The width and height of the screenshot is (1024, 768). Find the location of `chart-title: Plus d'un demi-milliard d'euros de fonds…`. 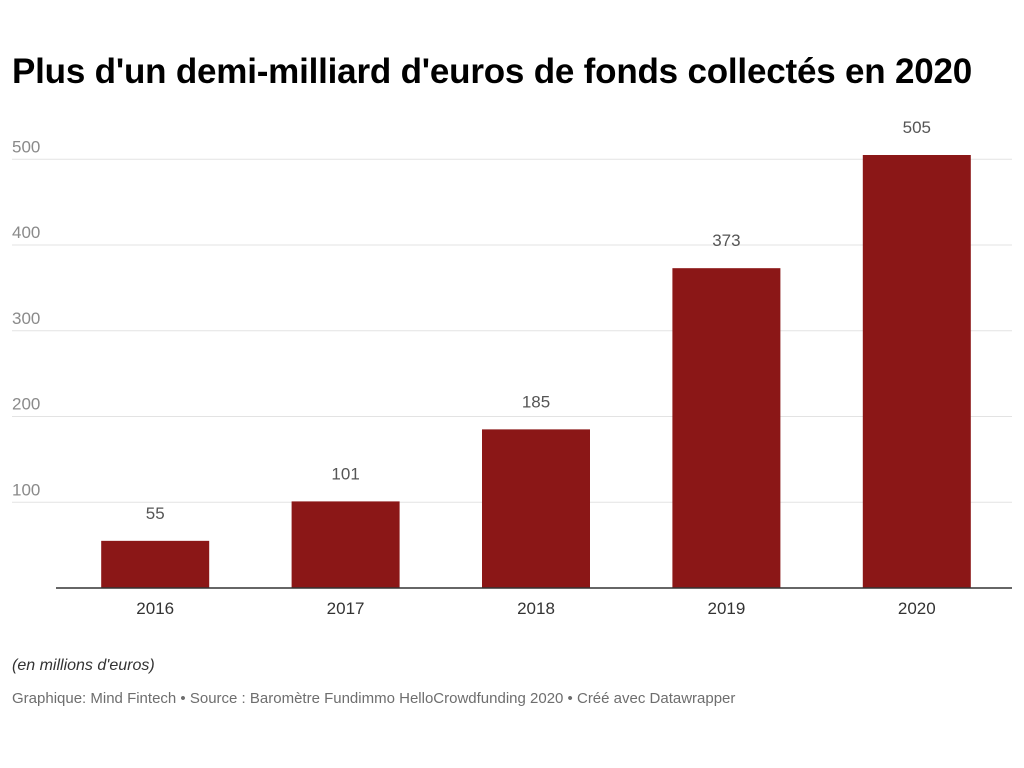

chart-title: Plus d'un demi-milliard d'euros de fonds… is located at coordinates (492, 71).